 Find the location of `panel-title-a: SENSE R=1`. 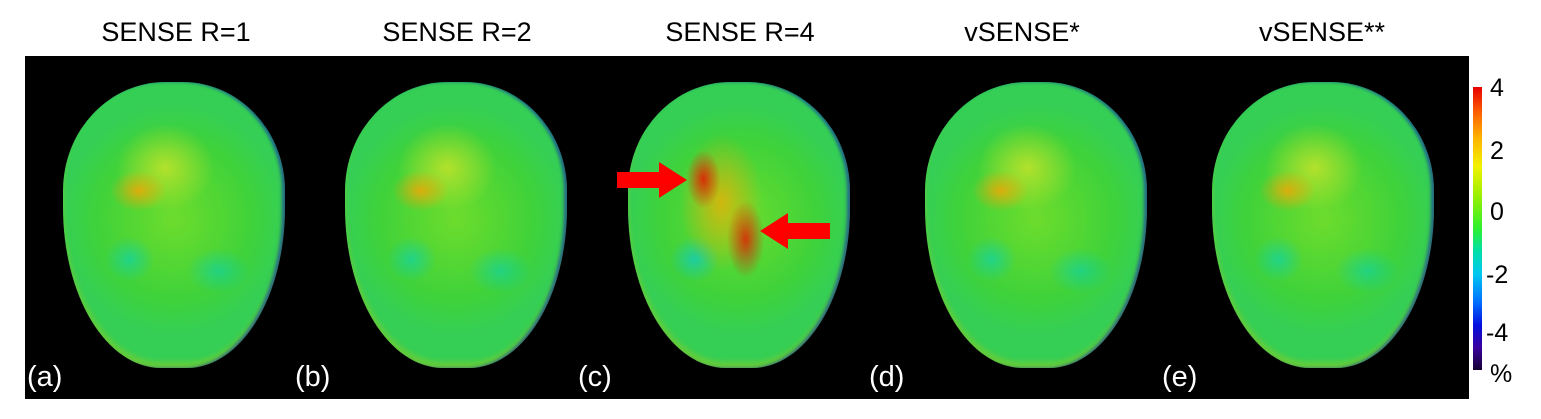

panel-title-a: SENSE R=1 is located at coordinates (176, 32).